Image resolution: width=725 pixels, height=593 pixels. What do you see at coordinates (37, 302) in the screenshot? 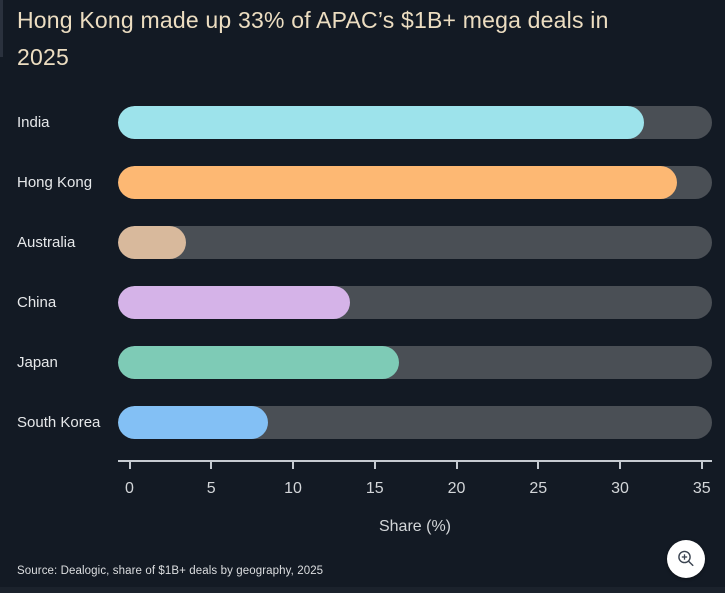
I see `category-label: China` at bounding box center [37, 302].